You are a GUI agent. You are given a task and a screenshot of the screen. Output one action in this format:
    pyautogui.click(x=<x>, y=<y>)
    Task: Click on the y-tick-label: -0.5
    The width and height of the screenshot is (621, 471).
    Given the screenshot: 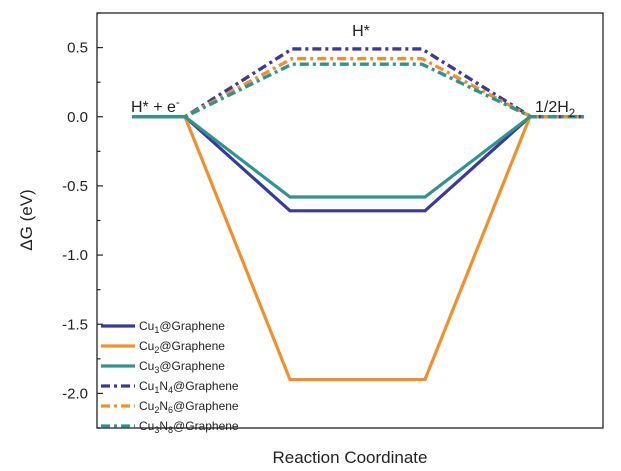 What is the action you would take?
    pyautogui.click(x=75, y=186)
    